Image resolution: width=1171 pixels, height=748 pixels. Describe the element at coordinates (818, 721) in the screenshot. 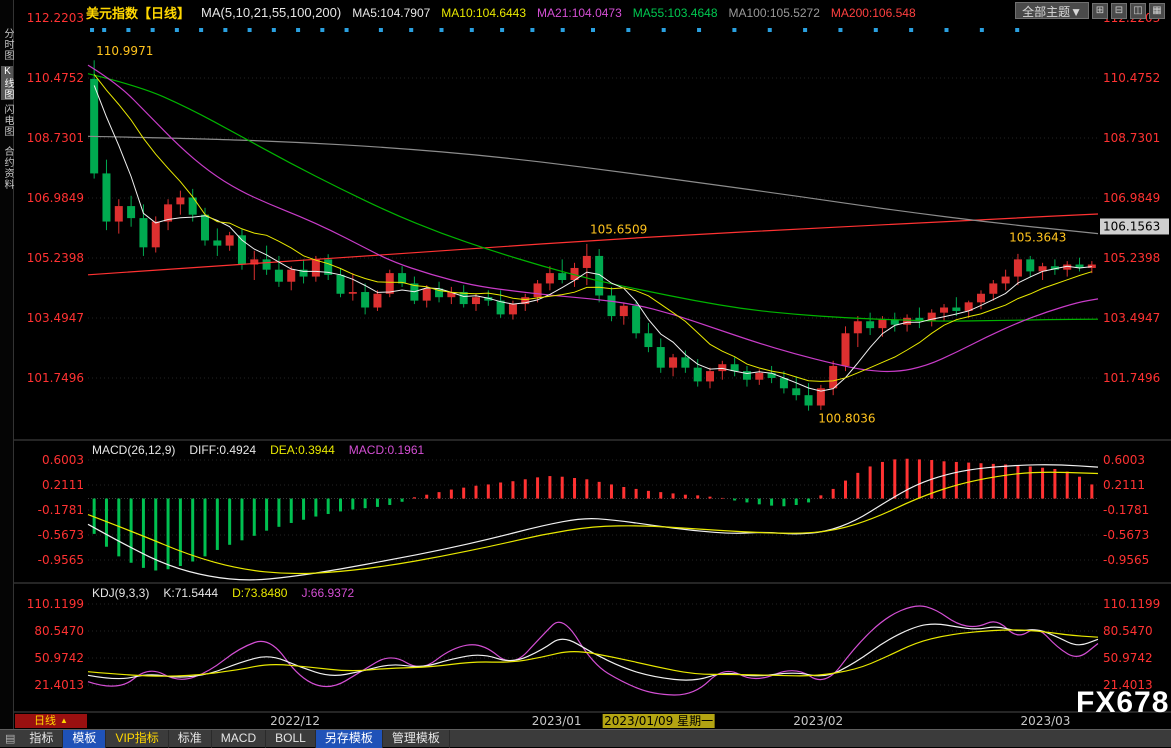

I see `date-label: 2023/02` at that location.